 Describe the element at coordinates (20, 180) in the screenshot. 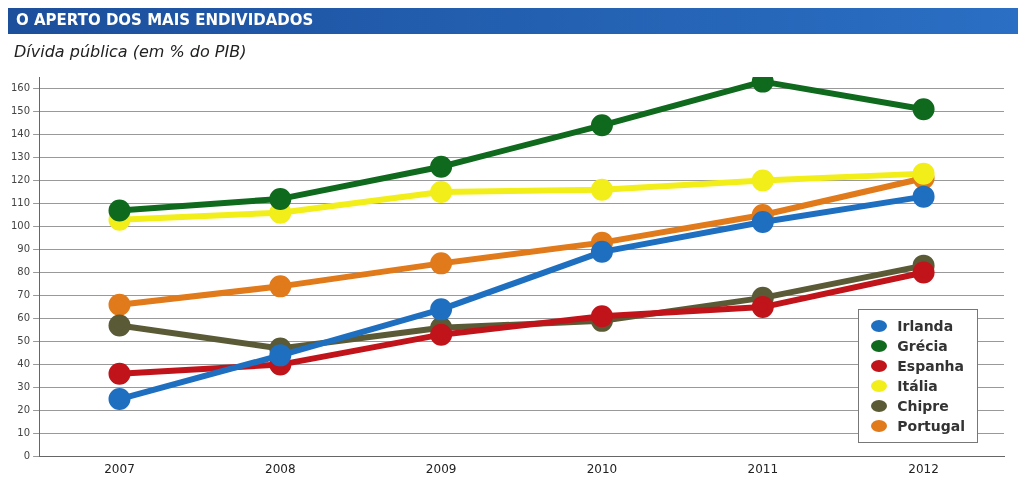

I see `y-tick-label: 120` at that location.